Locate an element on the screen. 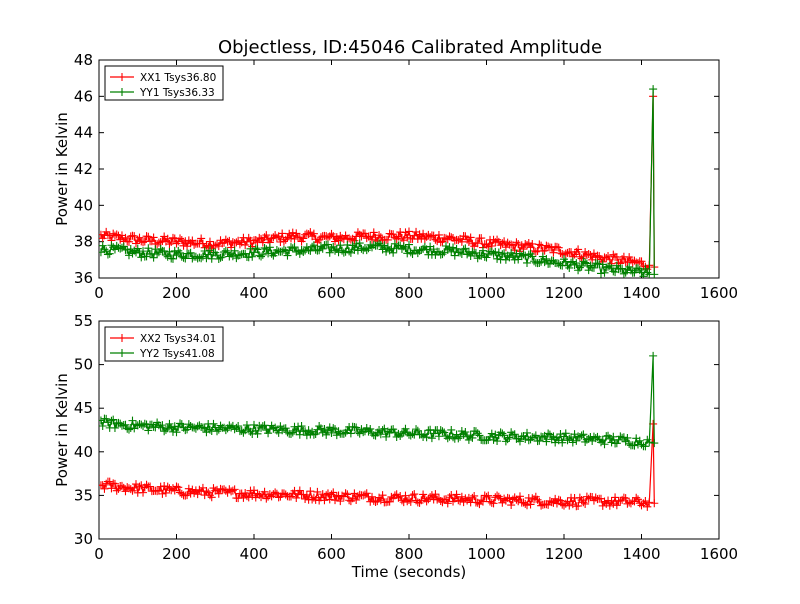 The image size is (800, 604). x-tick-label: 0 is located at coordinates (99, 293).